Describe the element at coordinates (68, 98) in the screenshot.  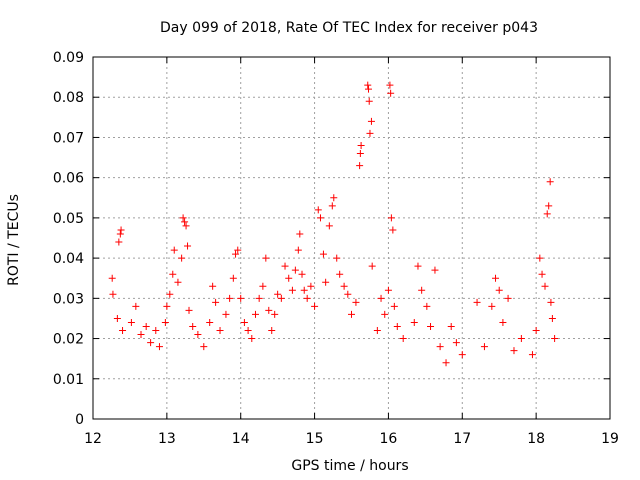
I see `y-tick-label: 0.08` at that location.